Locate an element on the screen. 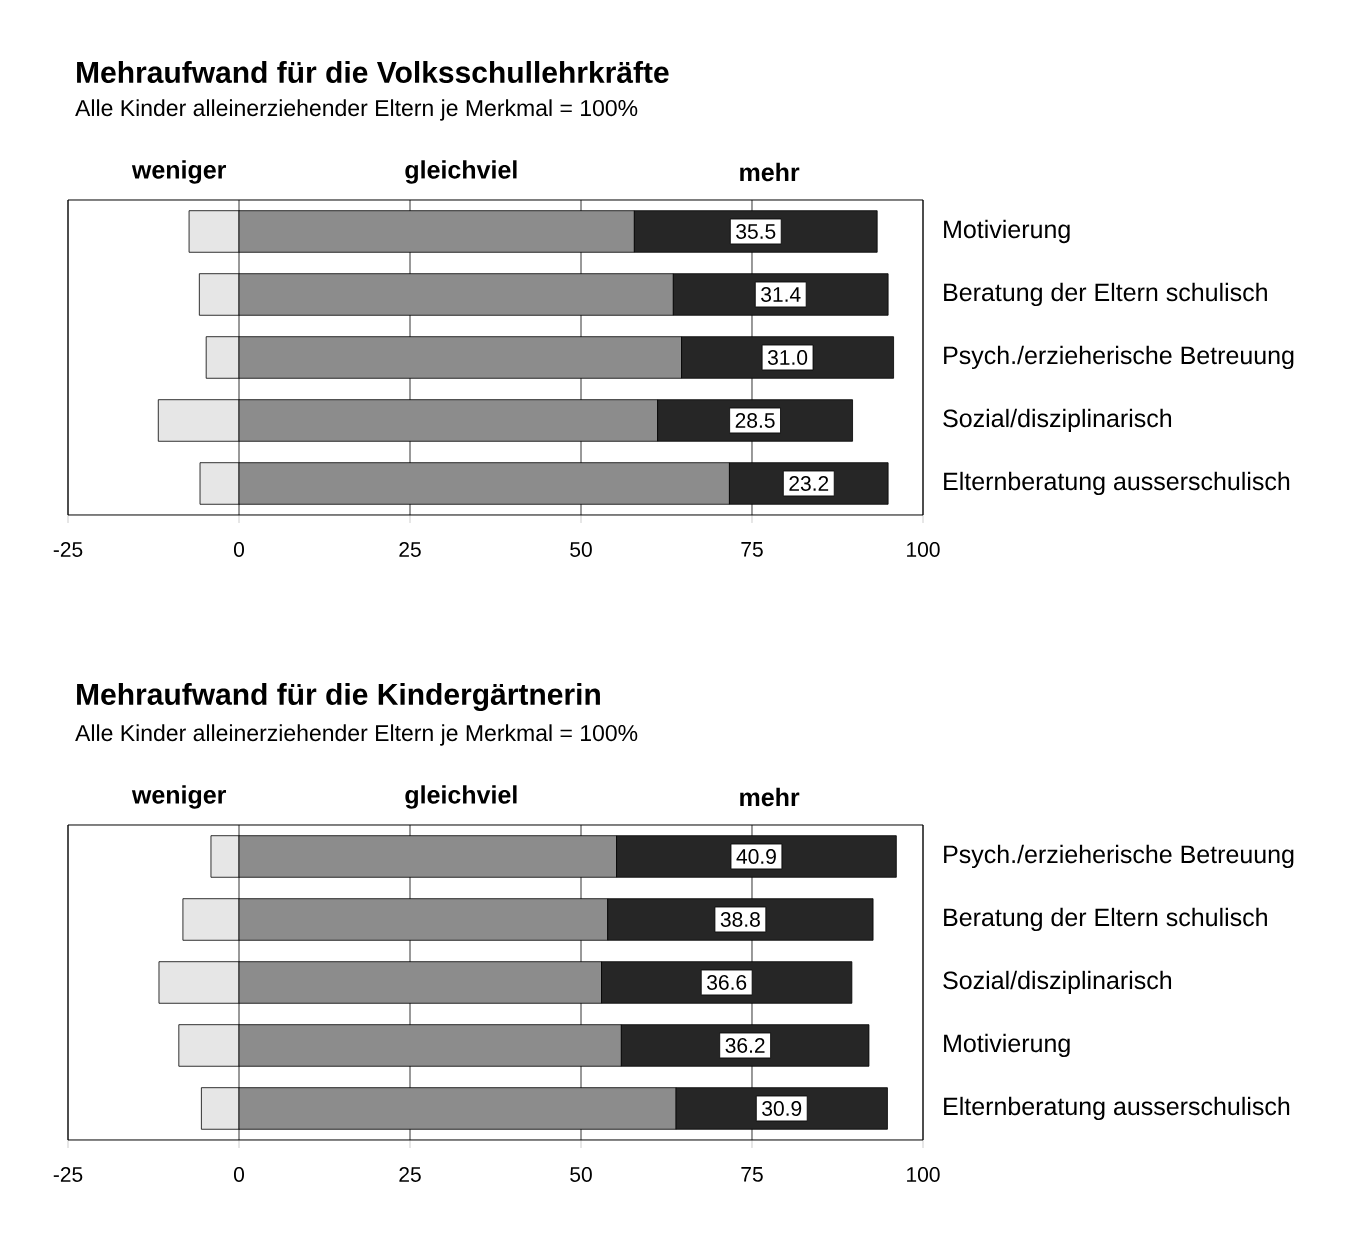 This screenshot has width=1346, height=1234. chart-title: Mehraufwand für die Kindergärtnerin is located at coordinates (338, 697).